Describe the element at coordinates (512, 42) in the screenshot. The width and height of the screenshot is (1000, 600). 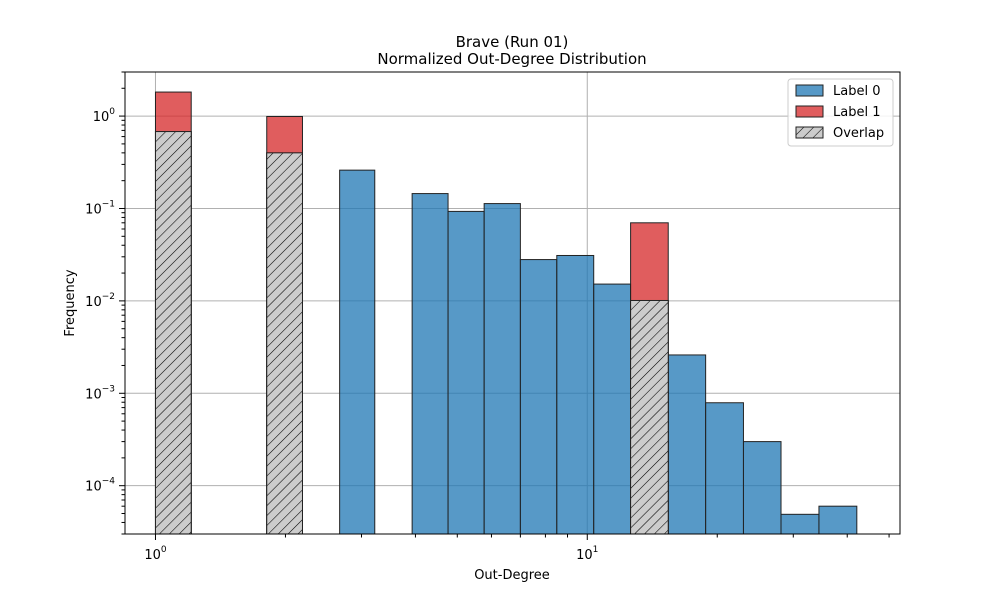
I see `chart-title: Brave (Run 01)` at that location.